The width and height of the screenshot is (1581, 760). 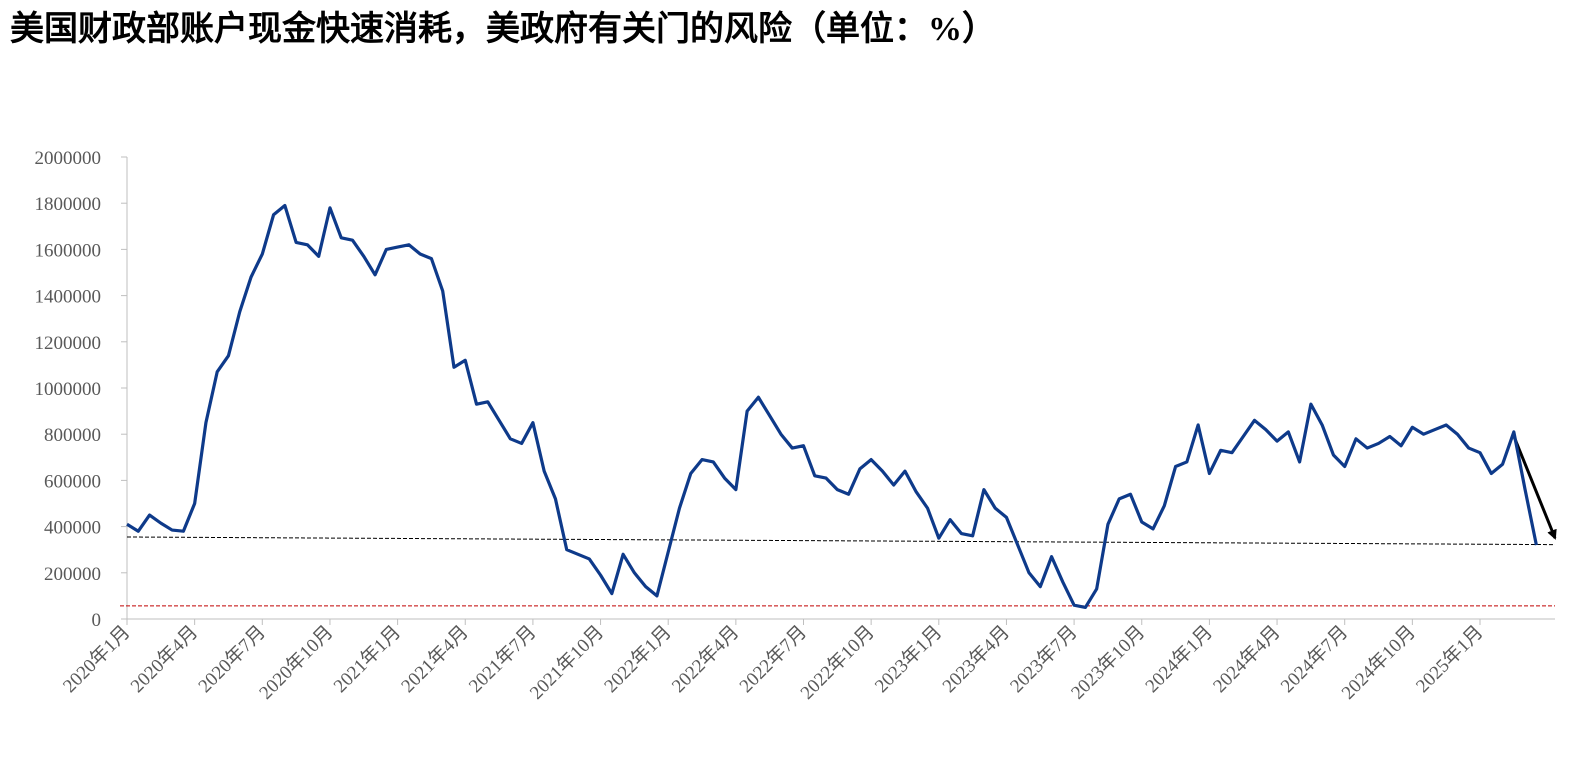 What do you see at coordinates (68, 204) in the screenshot?
I see `y-tick-label: 1800000` at bounding box center [68, 204].